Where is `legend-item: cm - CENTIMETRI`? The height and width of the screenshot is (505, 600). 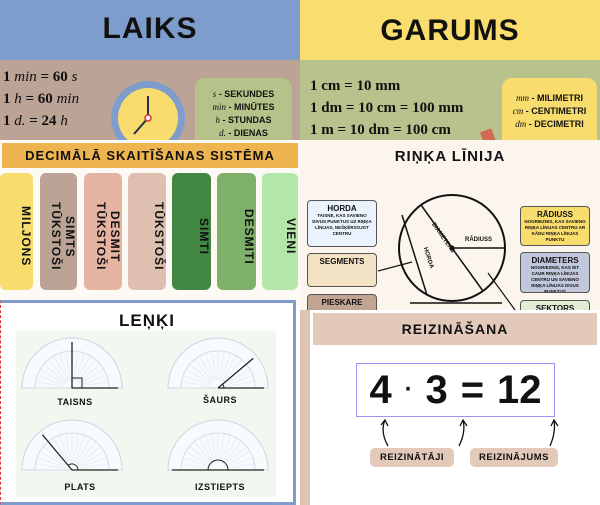
legend-item: cm - CENTIMETRI is located at coordinates (549, 111).